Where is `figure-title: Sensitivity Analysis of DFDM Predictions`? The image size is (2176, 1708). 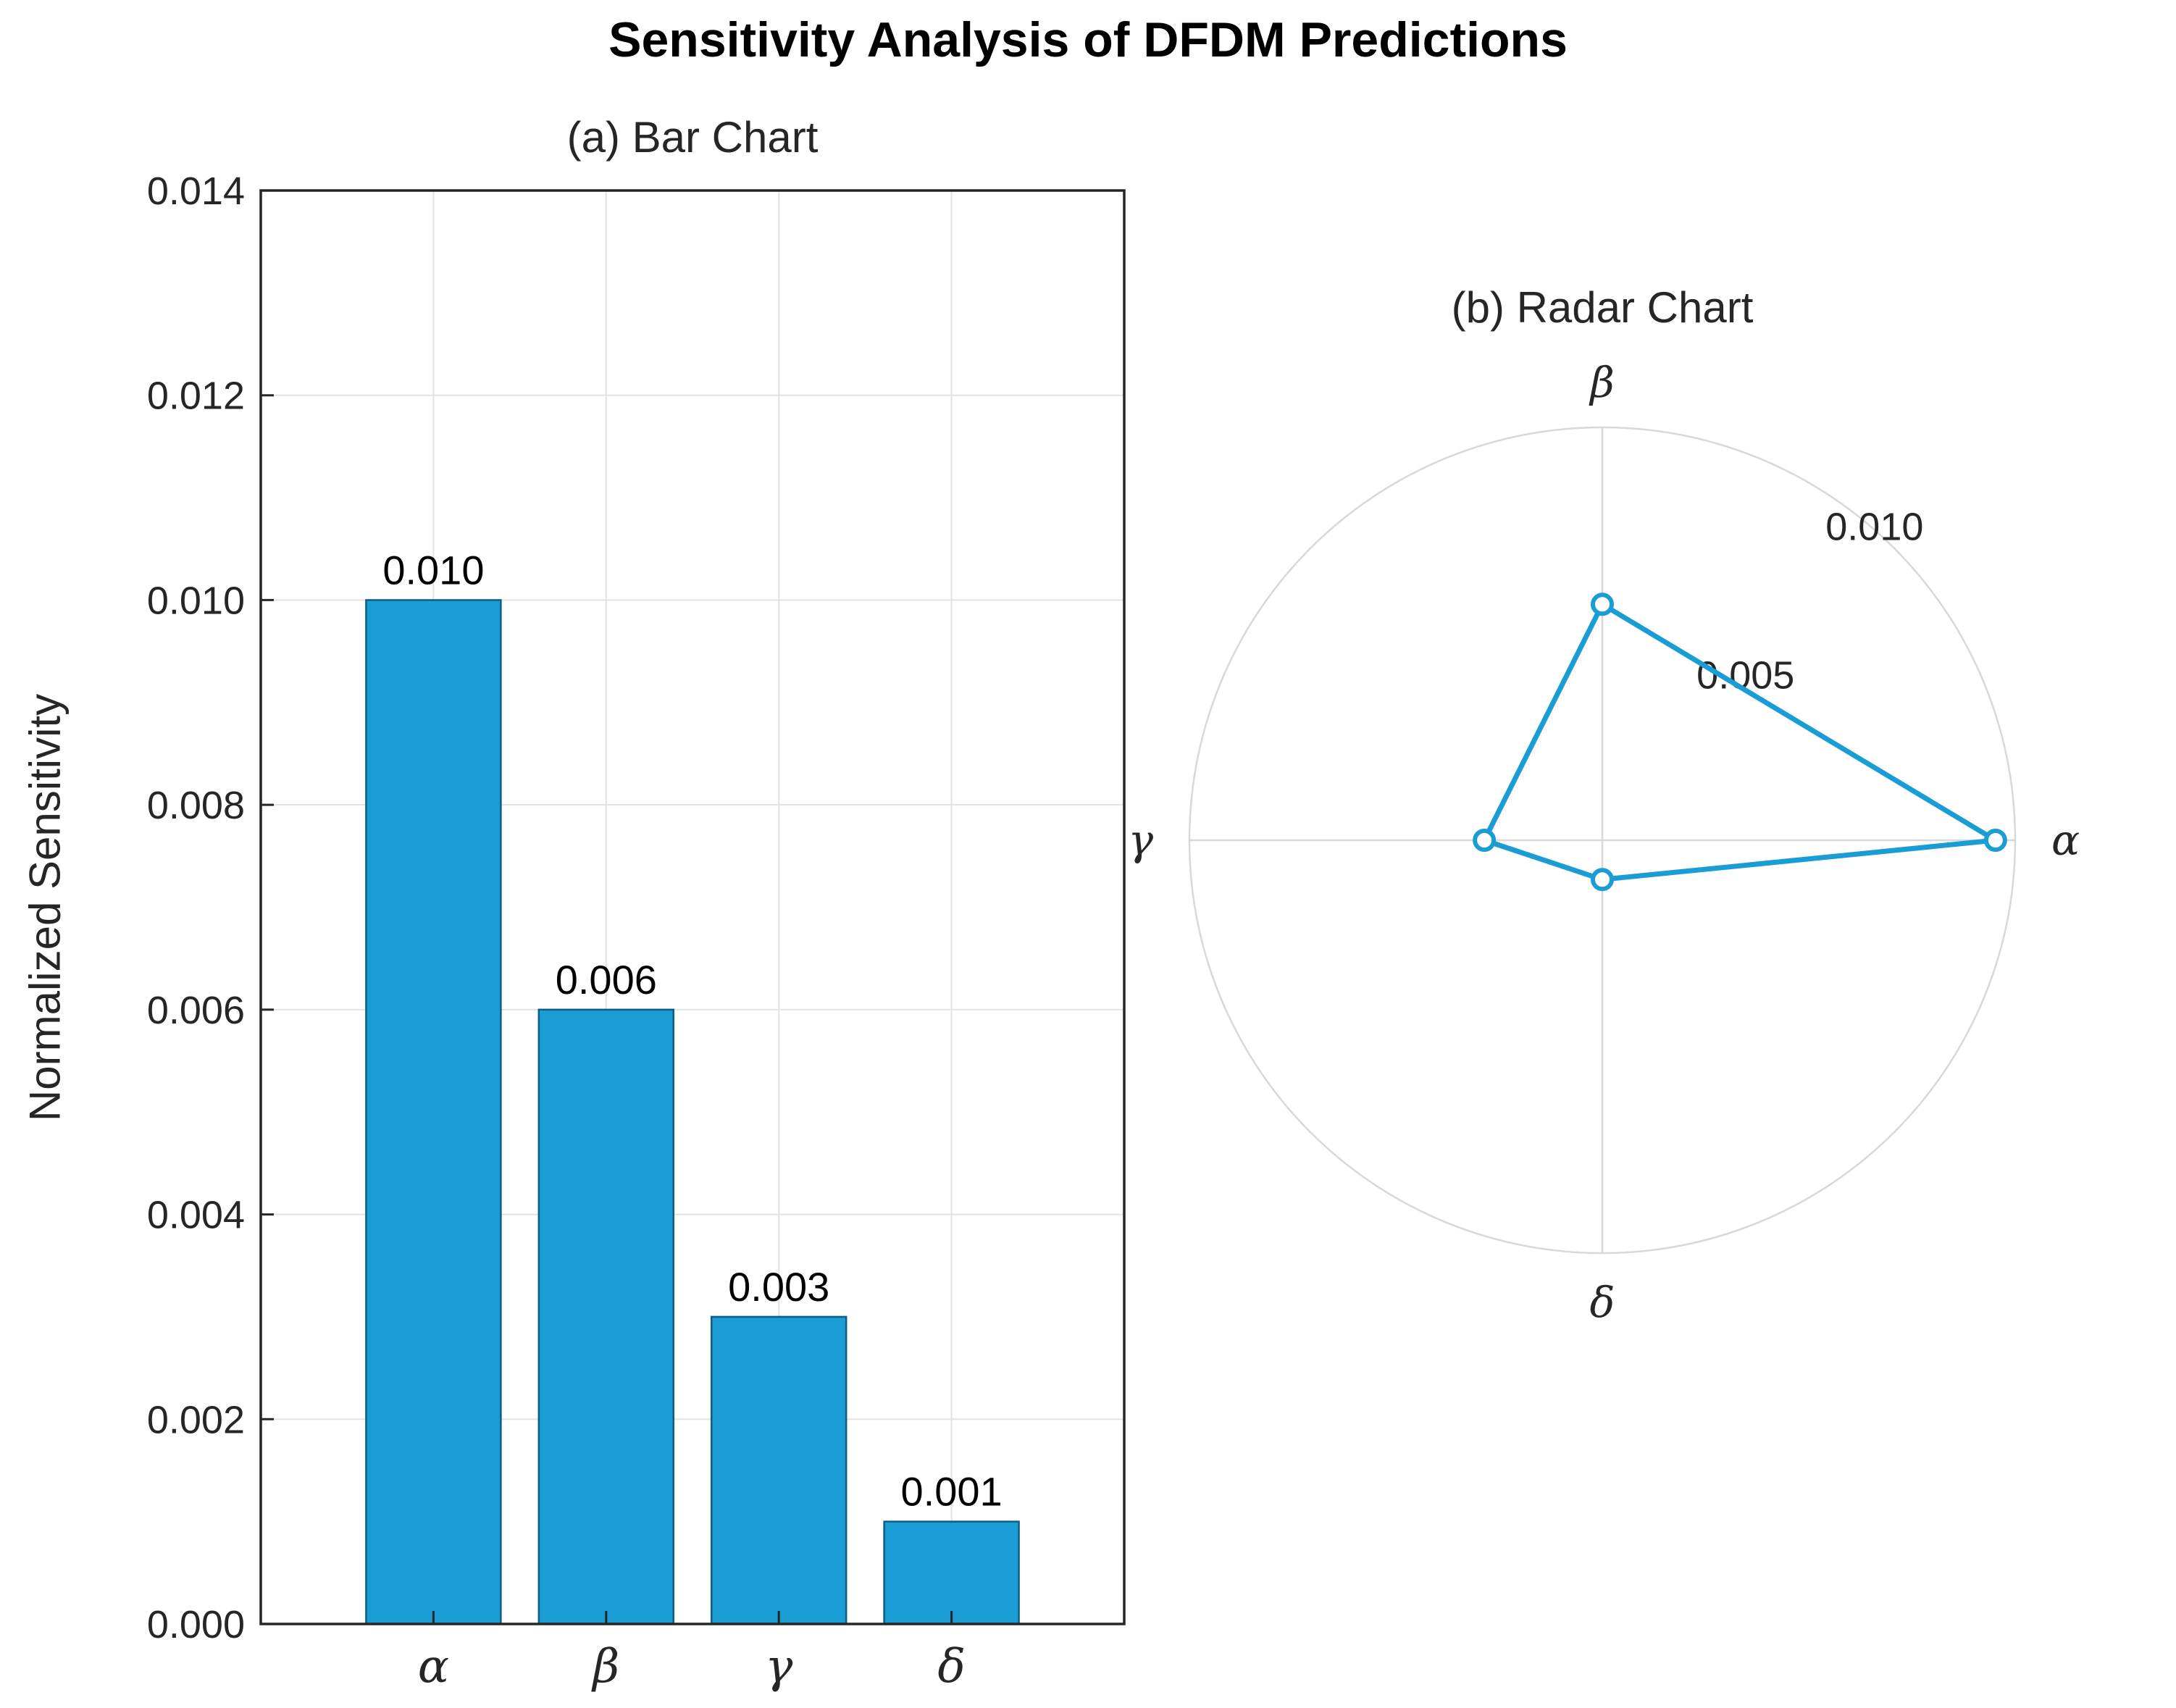
figure-title: Sensitivity Analysis of DFDM Predictions is located at coordinates (1088, 40).